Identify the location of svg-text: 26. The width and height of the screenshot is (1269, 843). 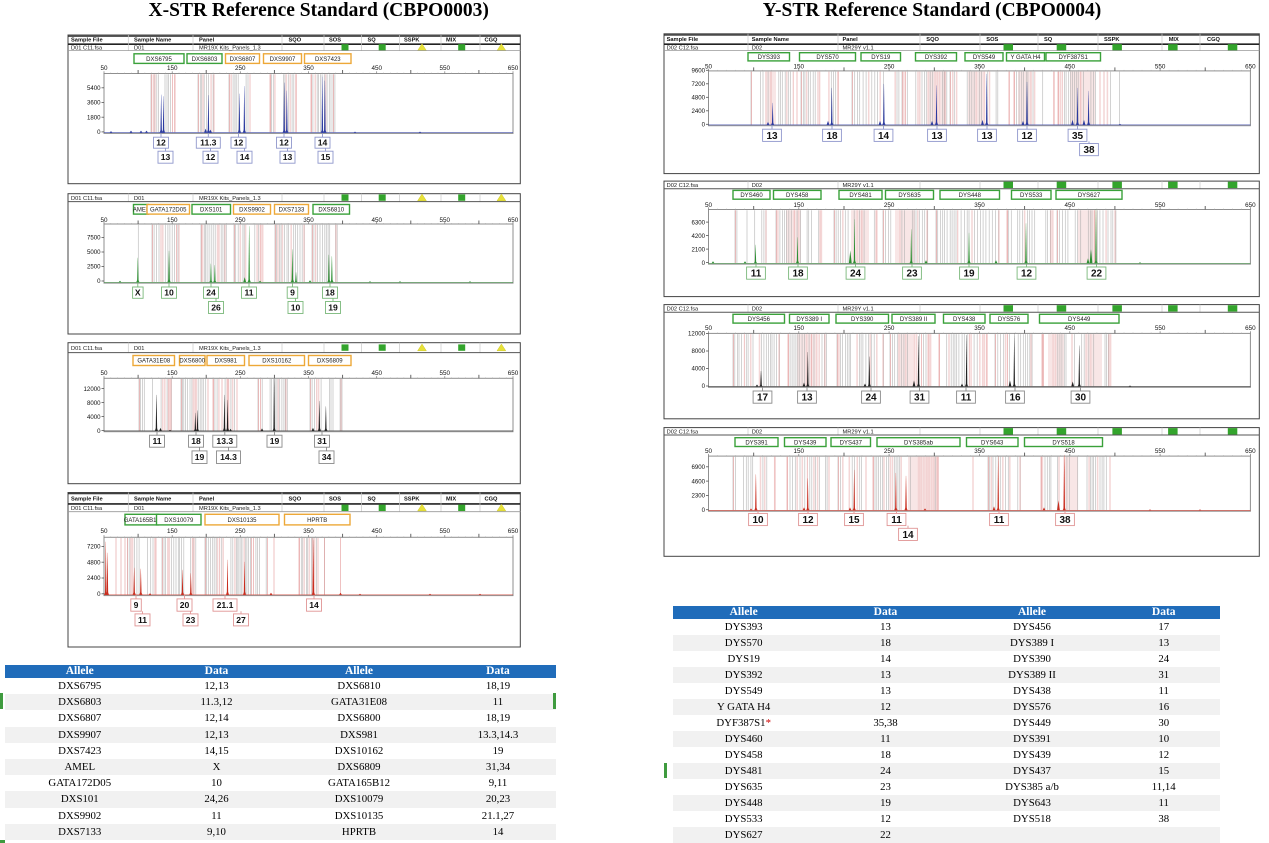
(216, 308).